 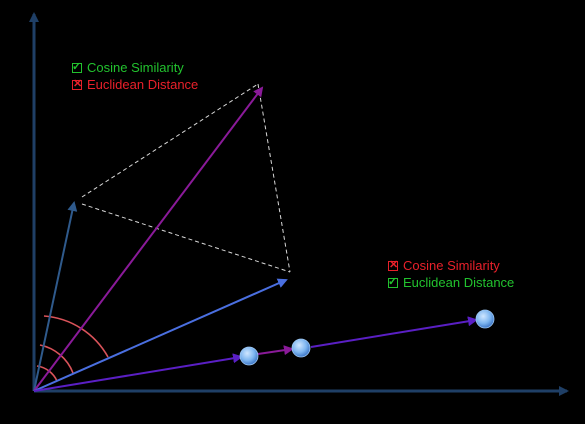 I want to click on legend-top: ✓ Cosine Similarity ✕ Euclidean Distance, so click(x=135, y=76).